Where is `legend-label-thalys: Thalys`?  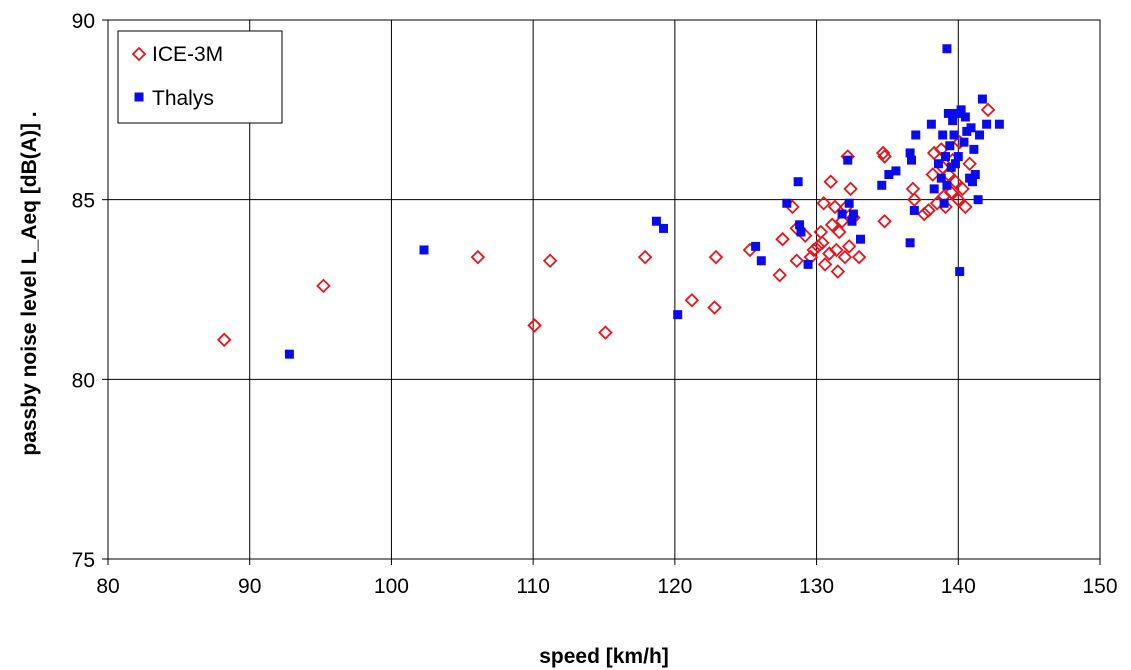
legend-label-thalys: Thalys is located at coordinates (183, 98).